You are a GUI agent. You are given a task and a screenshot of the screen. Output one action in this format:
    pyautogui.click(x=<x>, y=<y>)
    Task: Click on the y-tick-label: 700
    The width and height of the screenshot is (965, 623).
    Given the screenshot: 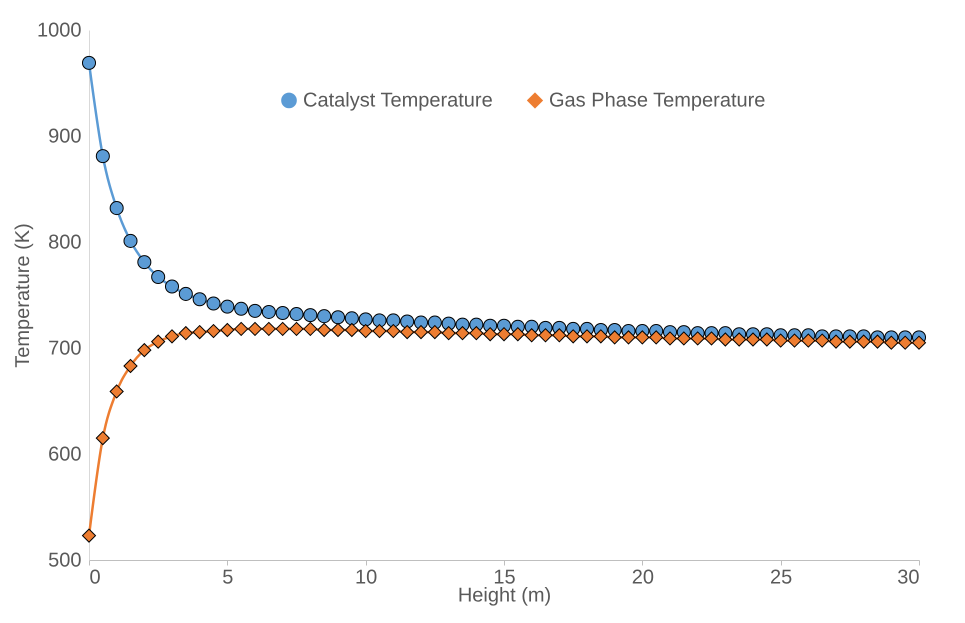 What is the action you would take?
    pyautogui.click(x=65, y=349)
    